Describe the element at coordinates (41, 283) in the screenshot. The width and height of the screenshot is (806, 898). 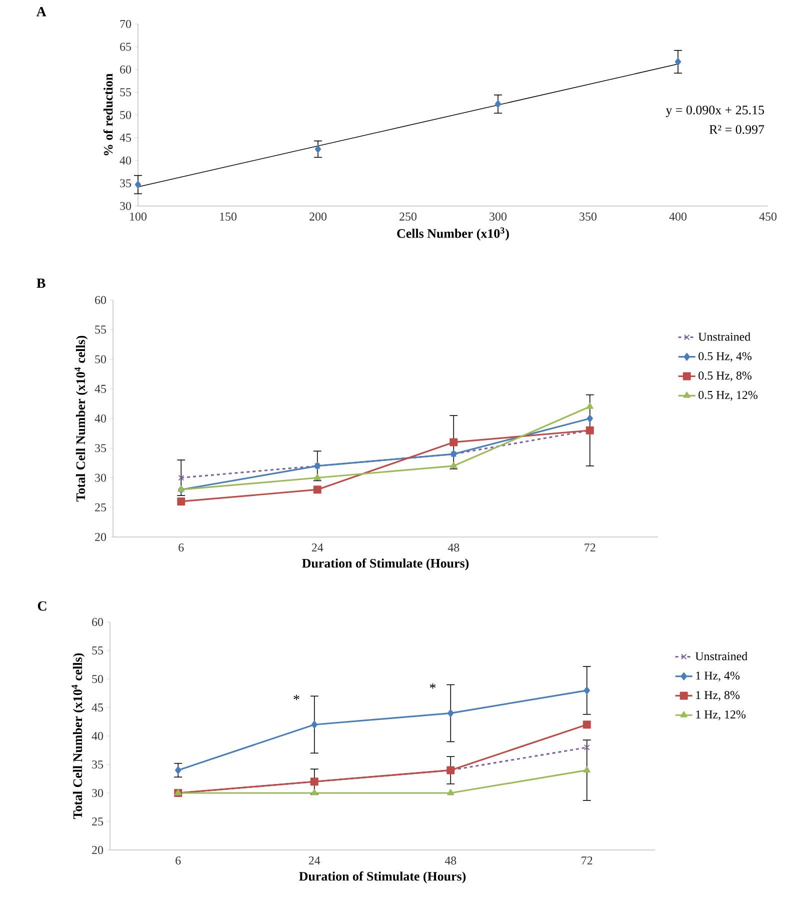
I see `chart-title: B` at that location.